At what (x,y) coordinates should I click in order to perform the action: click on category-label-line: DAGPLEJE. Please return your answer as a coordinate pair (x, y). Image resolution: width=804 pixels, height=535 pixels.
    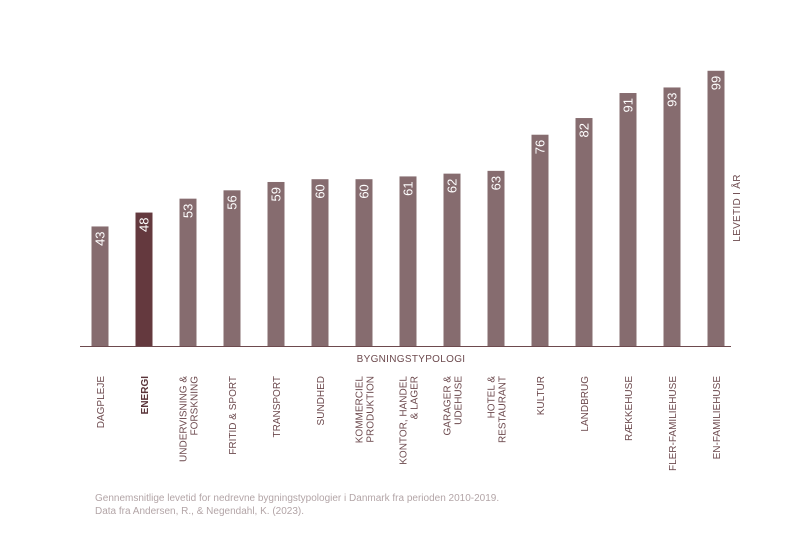
    Looking at the image, I should click on (101, 402).